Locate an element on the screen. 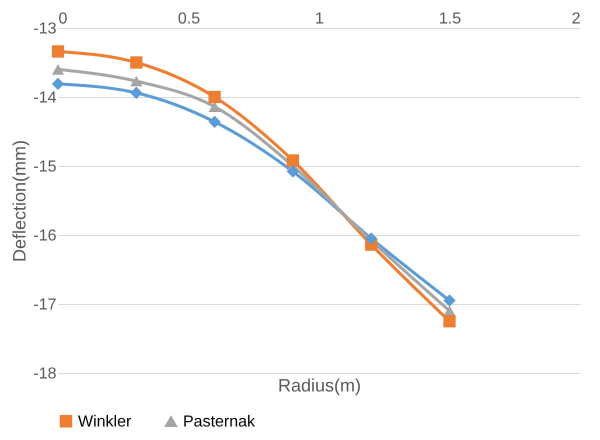  y-tick-label: -17 is located at coordinates (45, 305).